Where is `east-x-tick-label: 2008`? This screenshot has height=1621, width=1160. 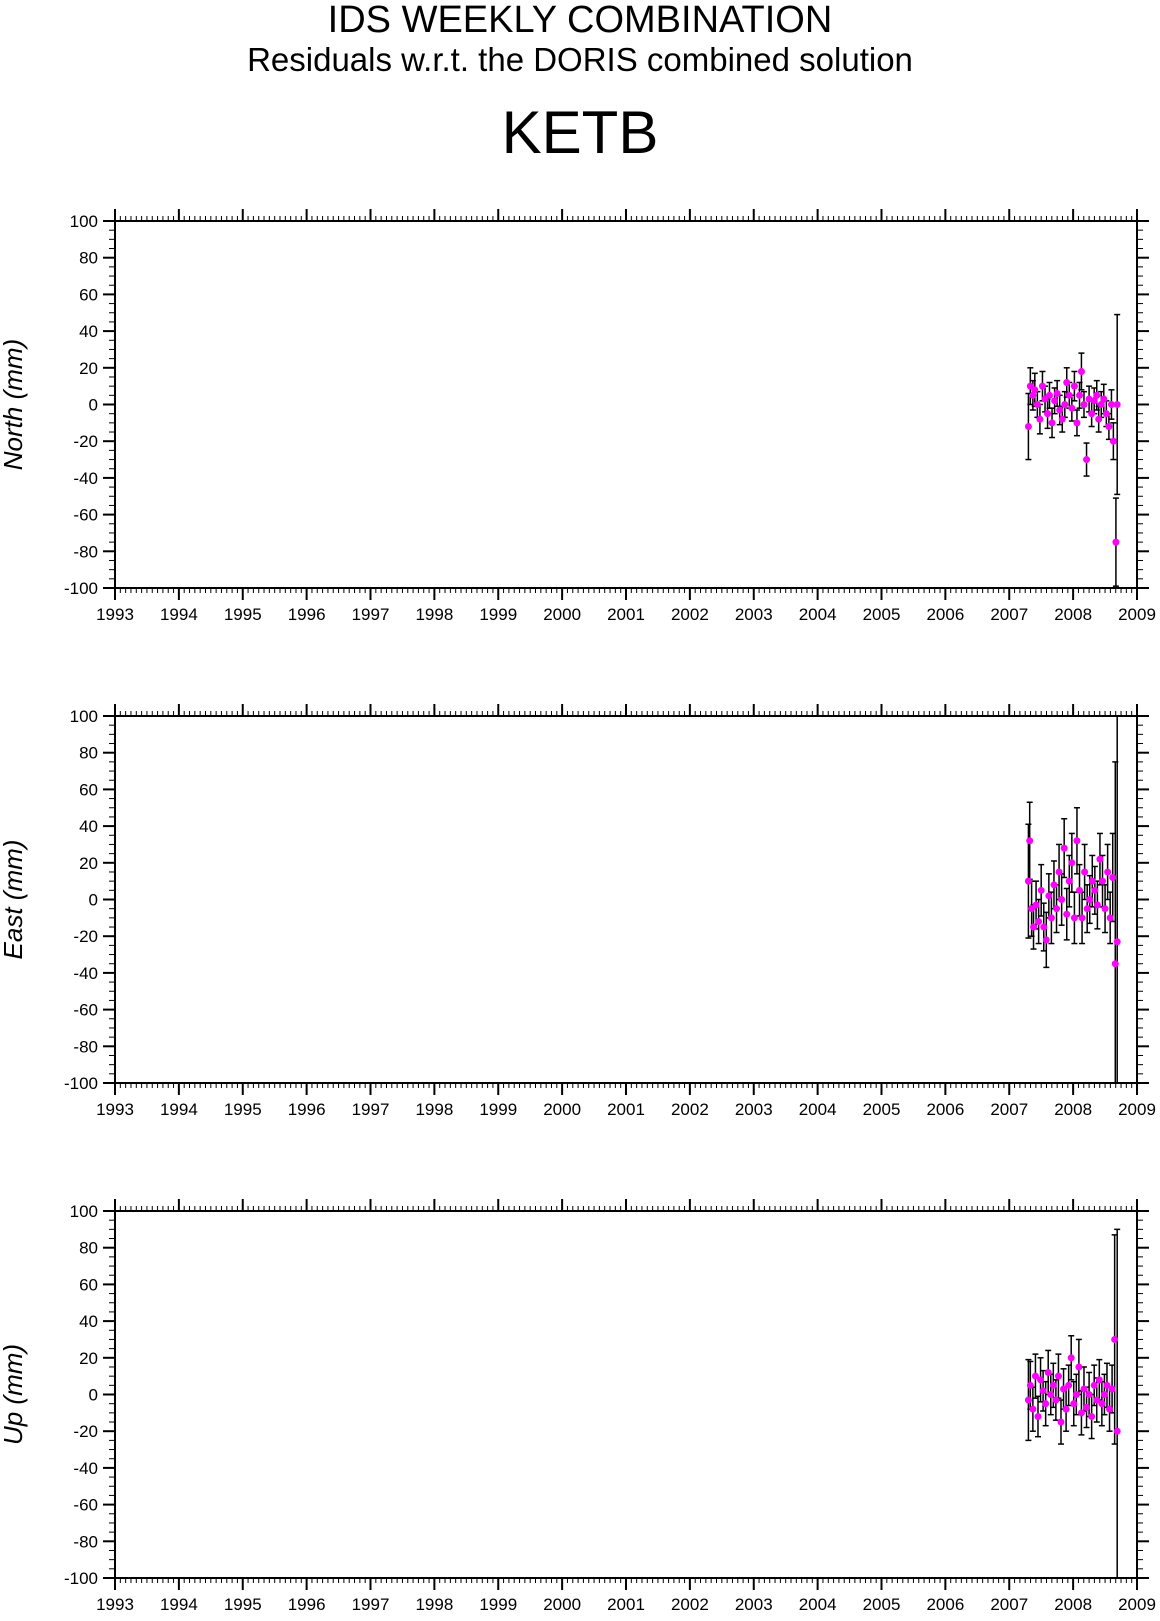 east-x-tick-label: 2008 is located at coordinates (1073, 1109).